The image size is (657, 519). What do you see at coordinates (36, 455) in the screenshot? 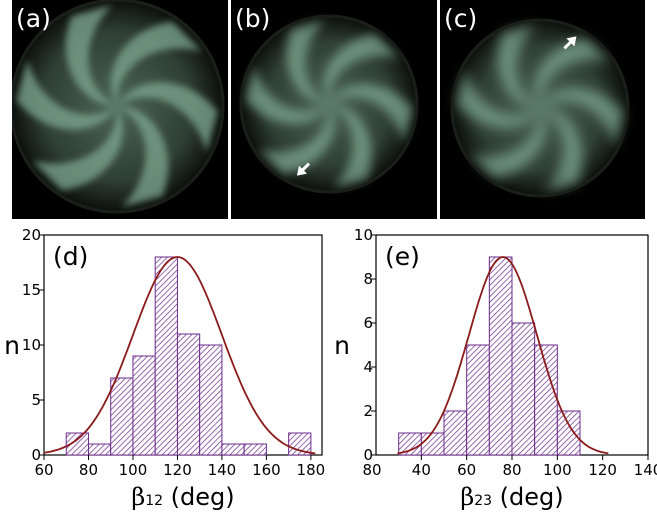
I see `ytick-label-d-0: 0` at bounding box center [36, 455].